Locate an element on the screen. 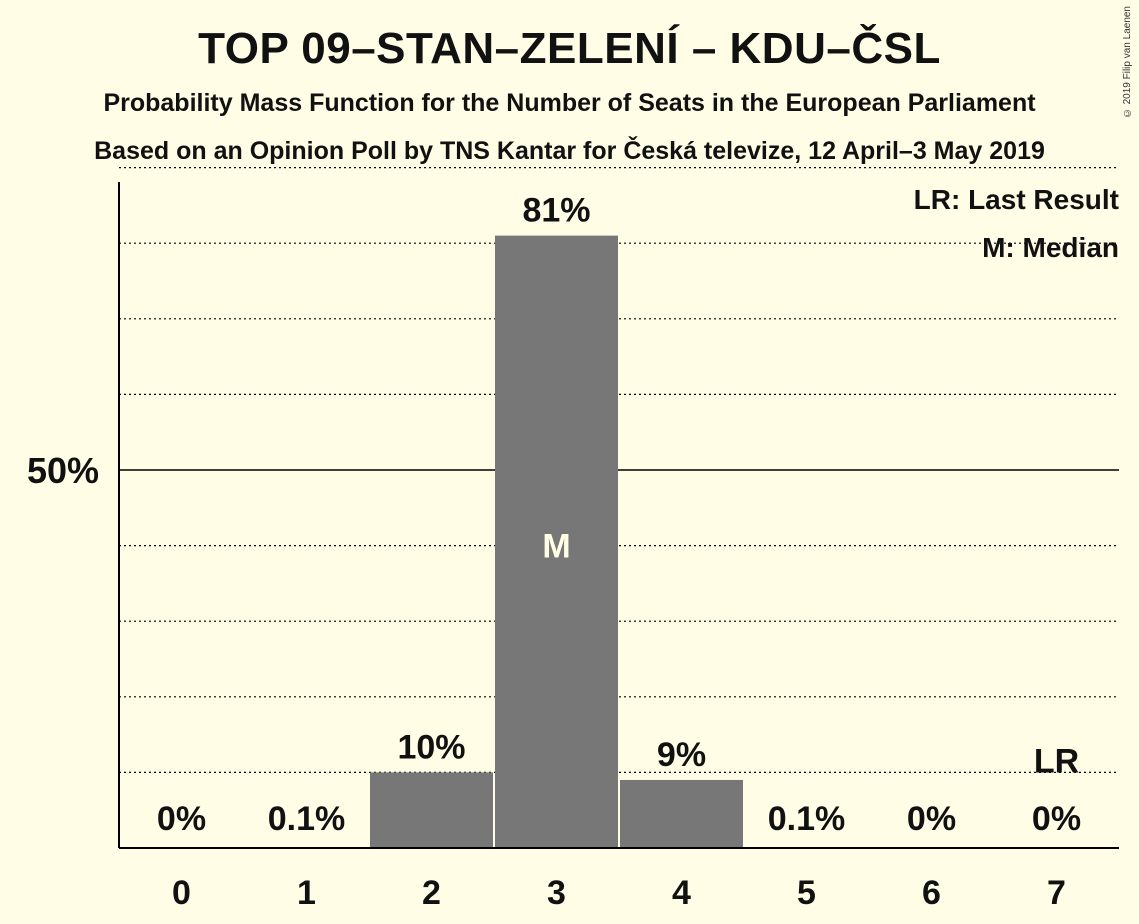  x-tick-label: 4 is located at coordinates (681, 893).